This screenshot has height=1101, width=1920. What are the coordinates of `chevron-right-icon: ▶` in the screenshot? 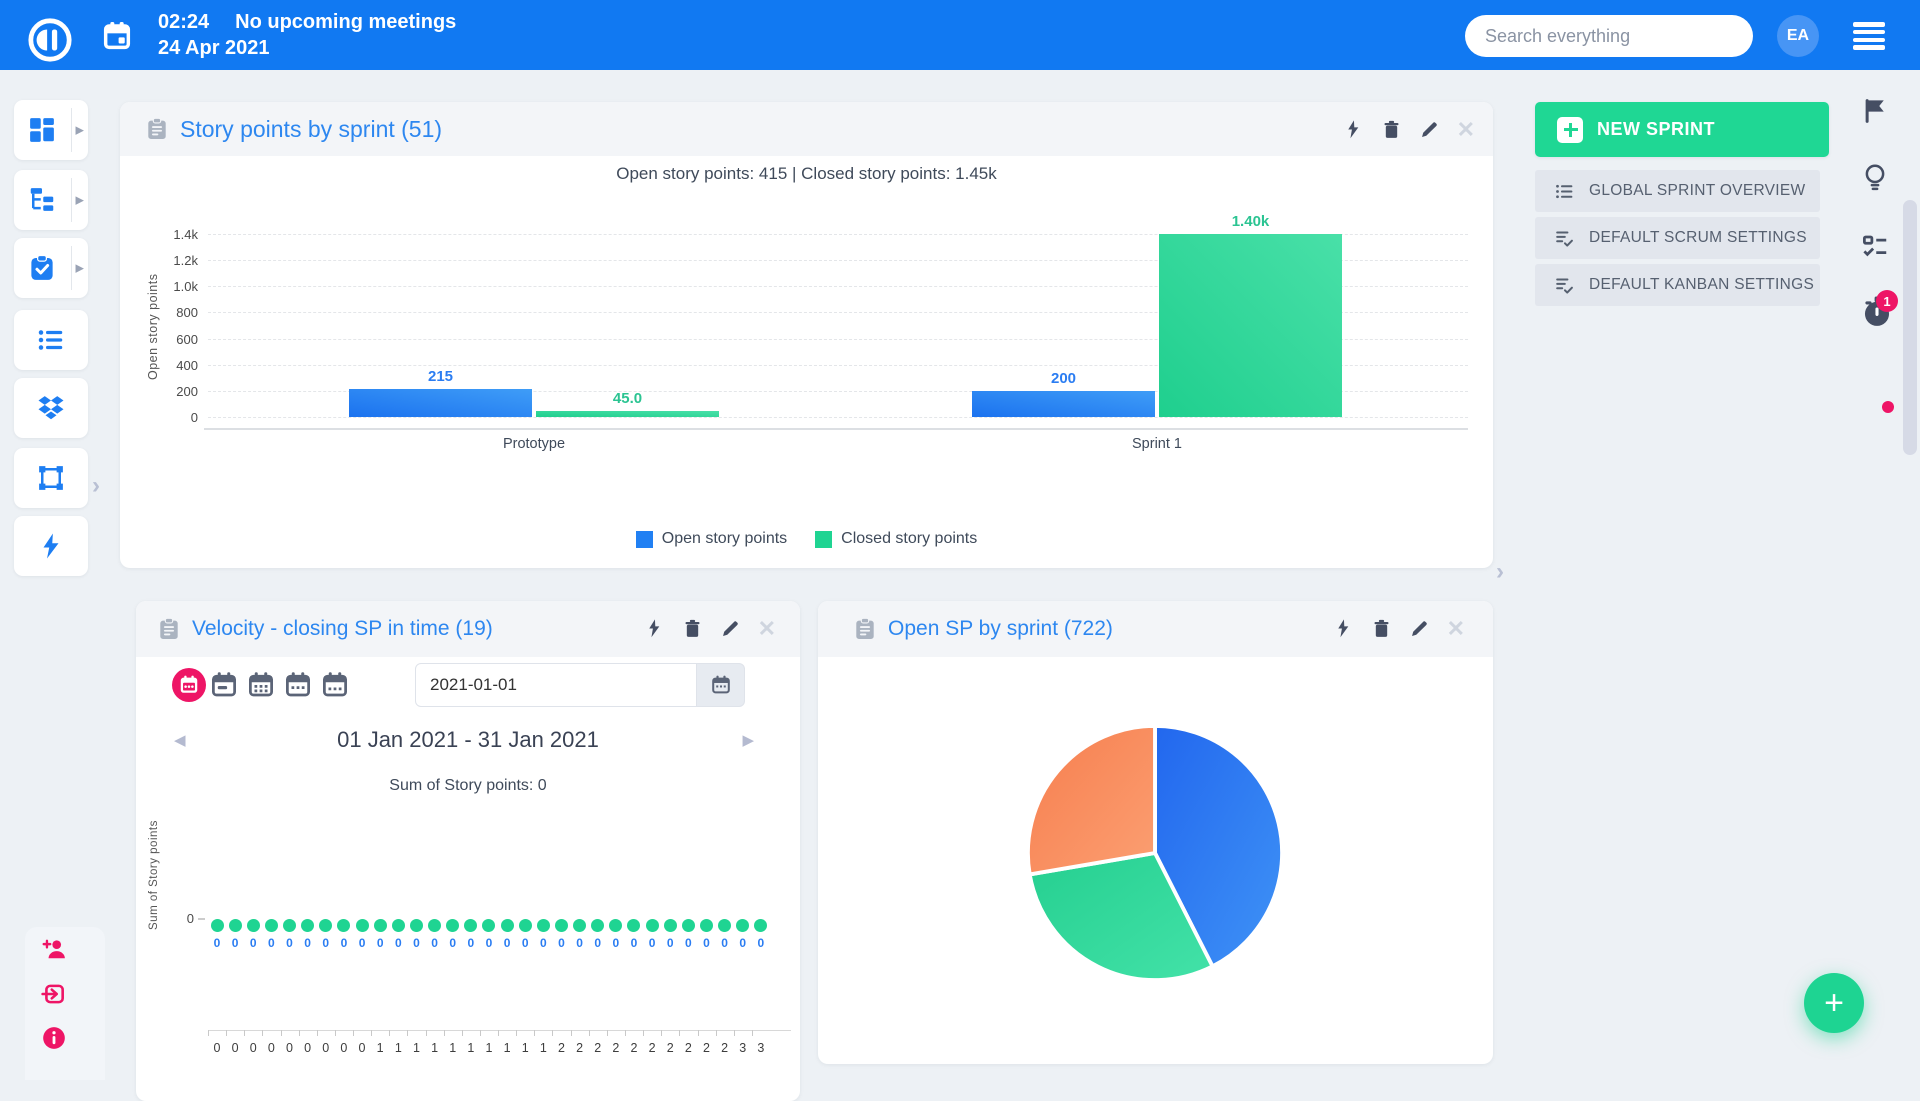 It's located at (79, 200).